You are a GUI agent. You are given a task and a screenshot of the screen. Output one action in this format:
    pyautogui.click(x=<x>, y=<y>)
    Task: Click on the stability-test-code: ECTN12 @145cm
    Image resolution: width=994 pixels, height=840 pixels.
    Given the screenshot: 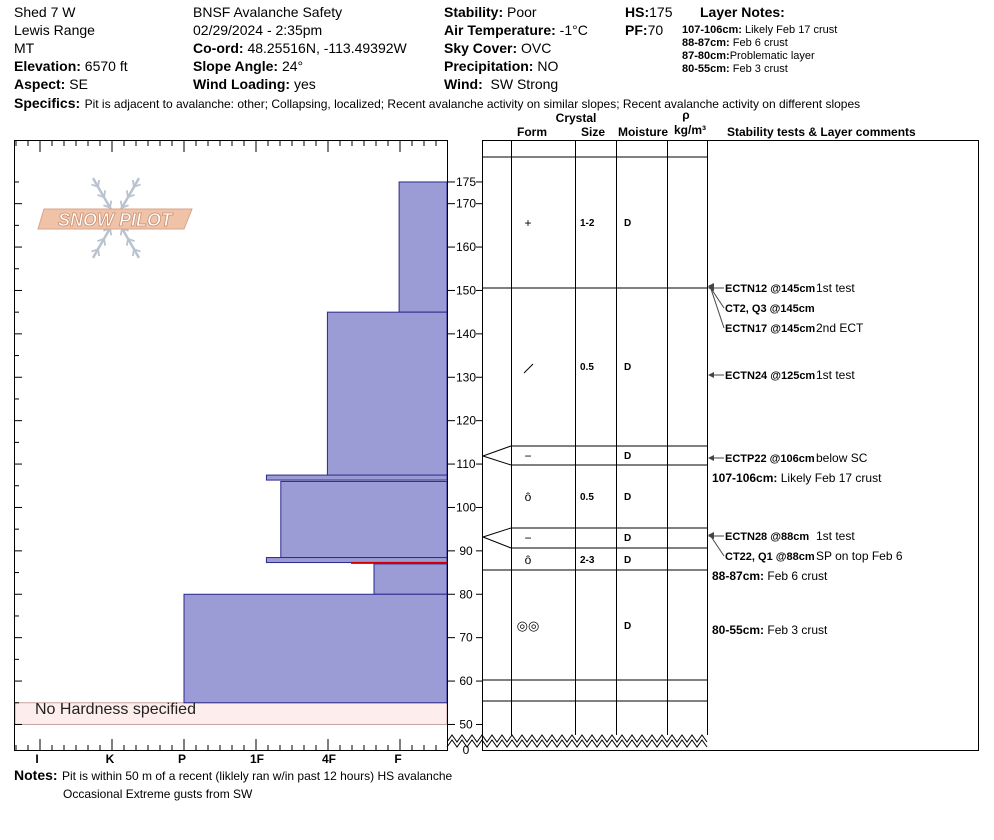 What is the action you would take?
    pyautogui.click(x=770, y=289)
    